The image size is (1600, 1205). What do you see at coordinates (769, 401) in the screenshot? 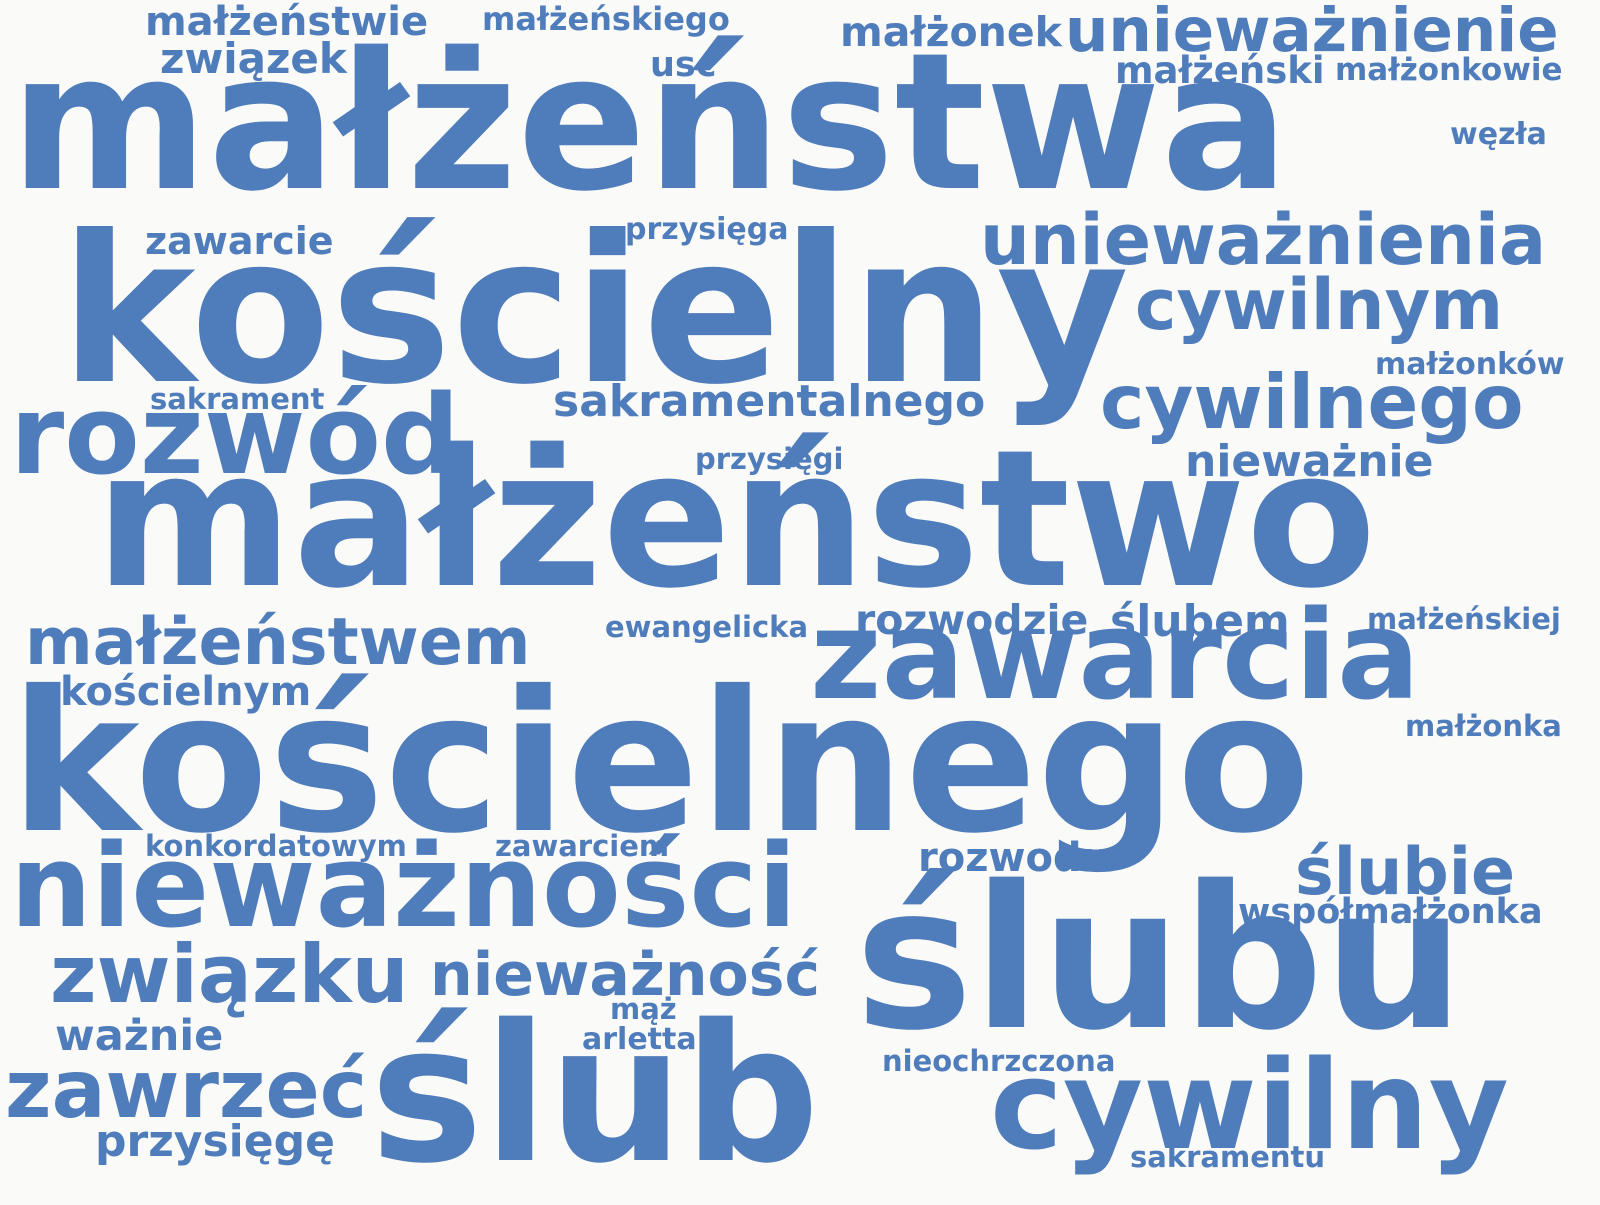
I see `word-sakramentalnego: sakramentalnego` at bounding box center [769, 401].